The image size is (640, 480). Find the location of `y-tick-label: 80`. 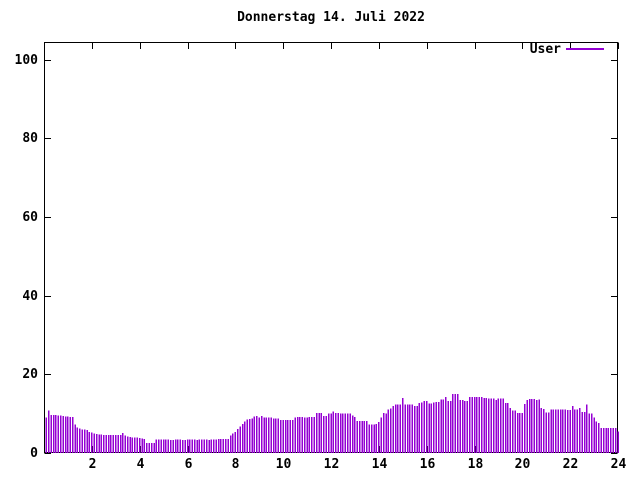

y-tick-label: 80 is located at coordinates (30, 138).